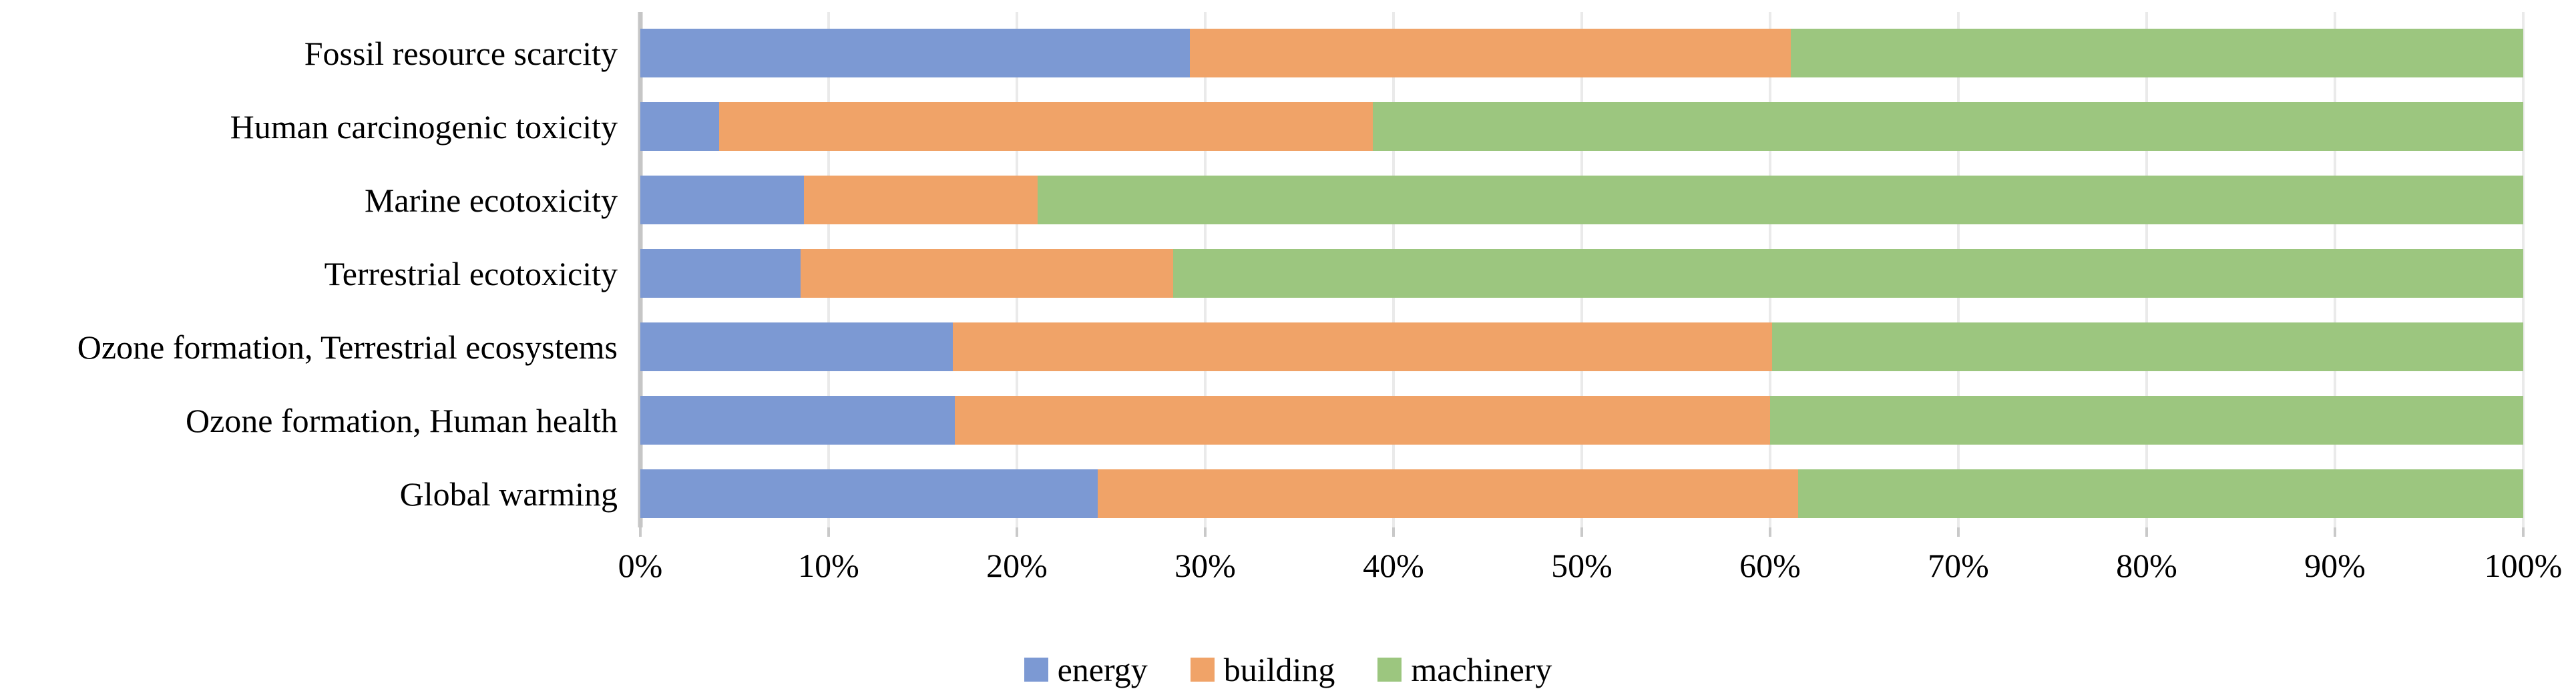 This screenshot has width=2576, height=699. Describe the element at coordinates (491, 200) in the screenshot. I see `category-label: Marine ecotoxicity` at that location.